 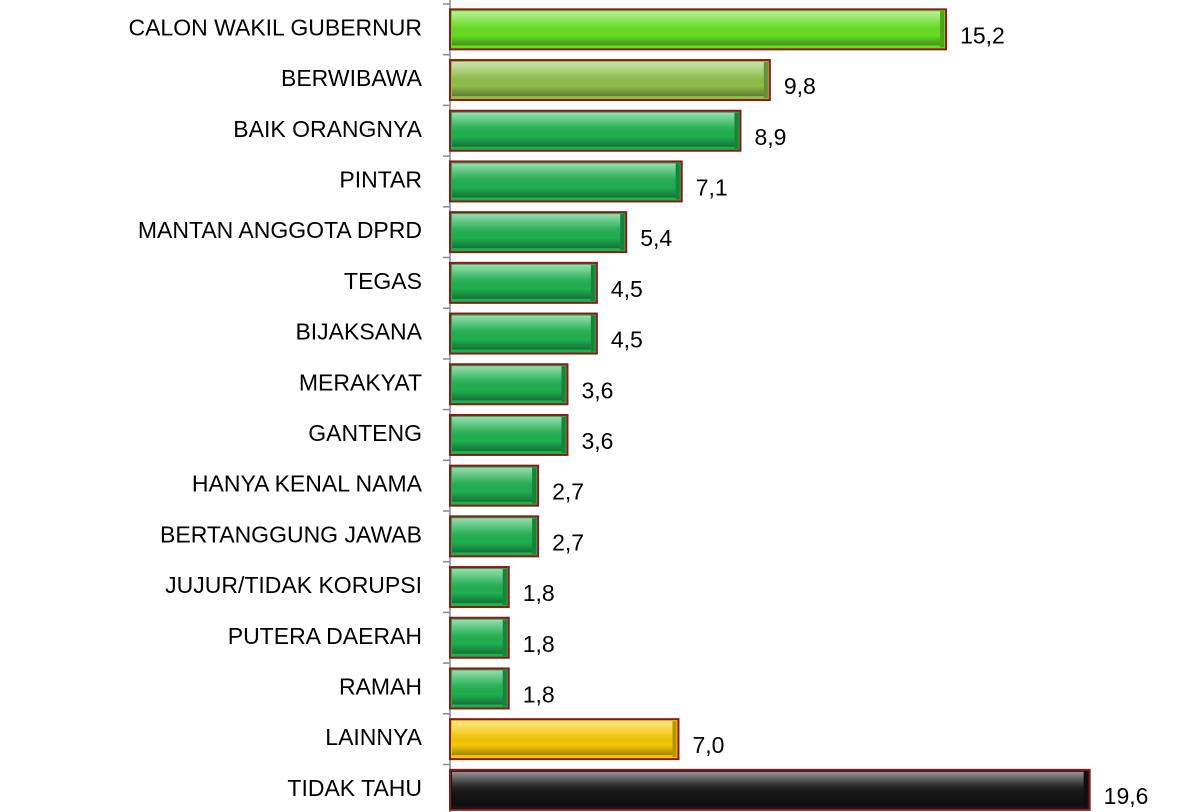 What do you see at coordinates (770, 137) in the screenshot?
I see `value-label: 8,9` at bounding box center [770, 137].